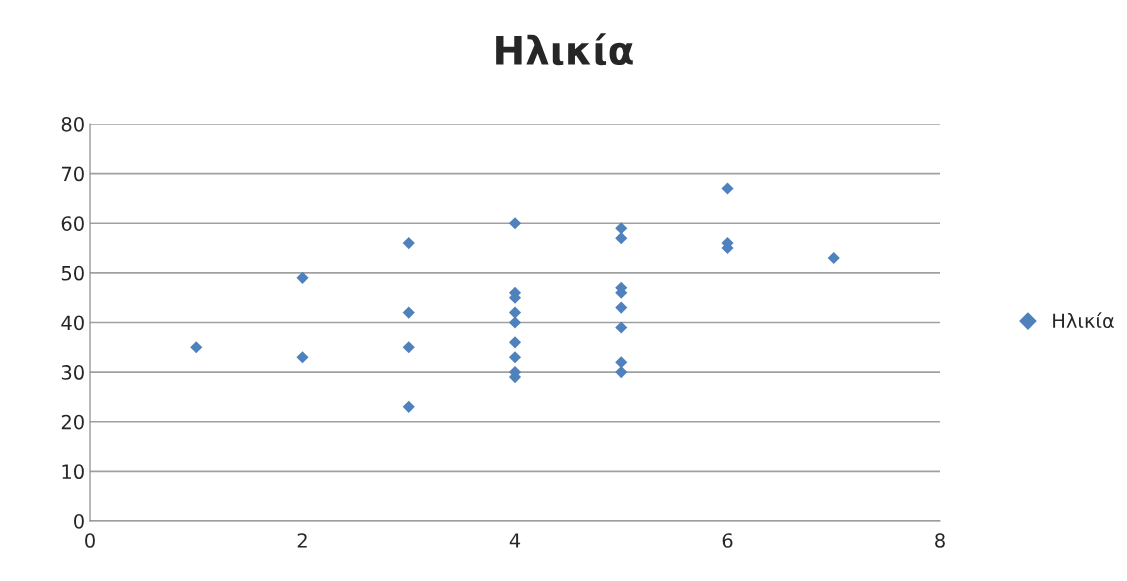  I want to click on y-tick-label: 20, so click(72, 422).